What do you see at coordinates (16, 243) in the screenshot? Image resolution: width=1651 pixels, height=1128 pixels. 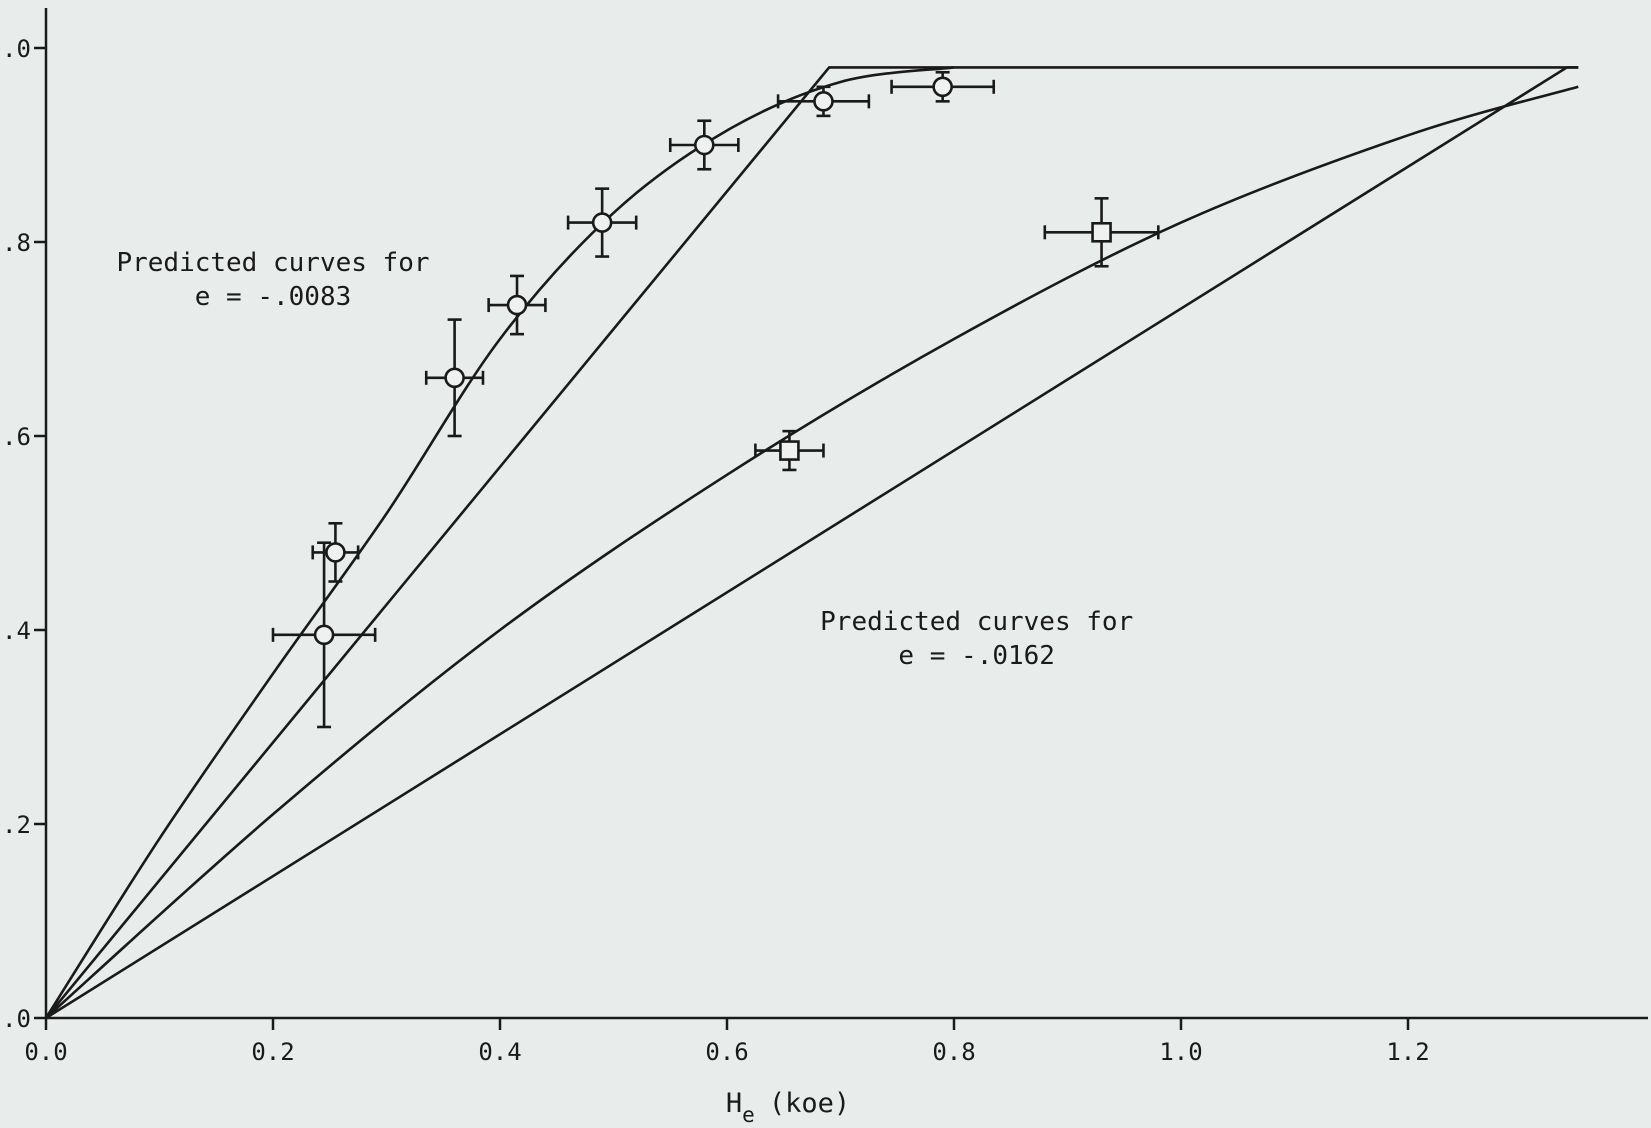 I see `y-tick-label: .8` at bounding box center [16, 243].